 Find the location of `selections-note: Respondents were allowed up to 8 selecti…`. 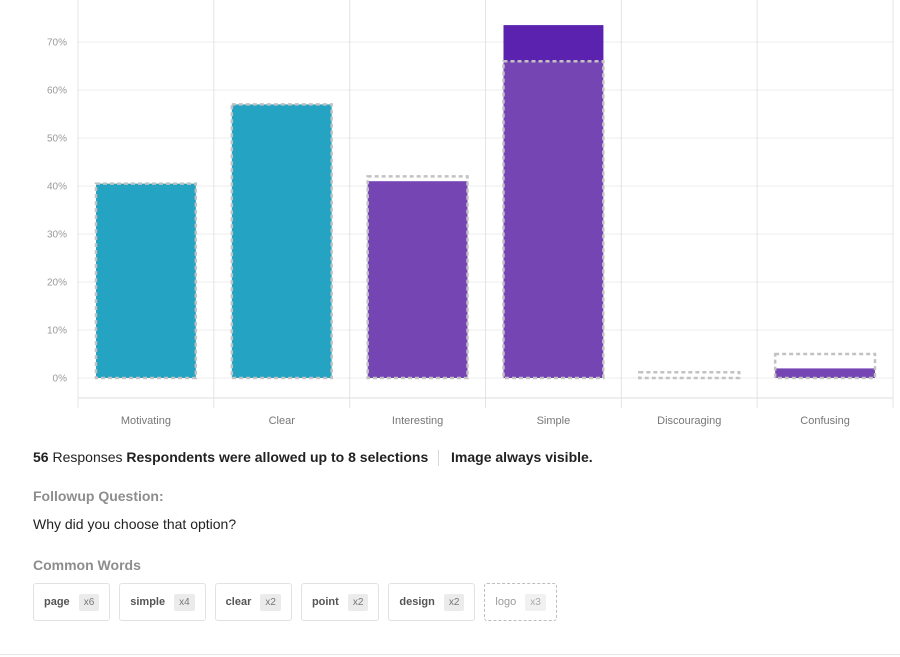

selections-note: Respondents were allowed up to 8 selecti… is located at coordinates (277, 457).